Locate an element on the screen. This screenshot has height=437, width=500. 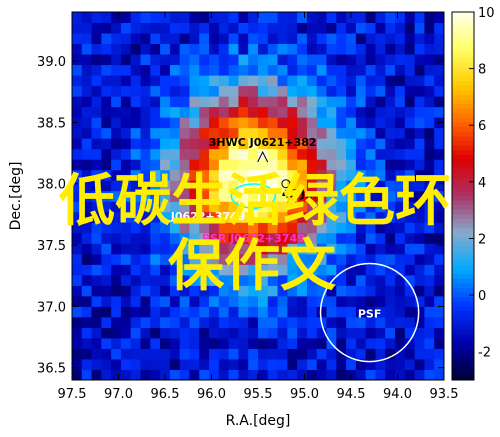
x-tick-label: 97.0 is located at coordinates (118, 394).